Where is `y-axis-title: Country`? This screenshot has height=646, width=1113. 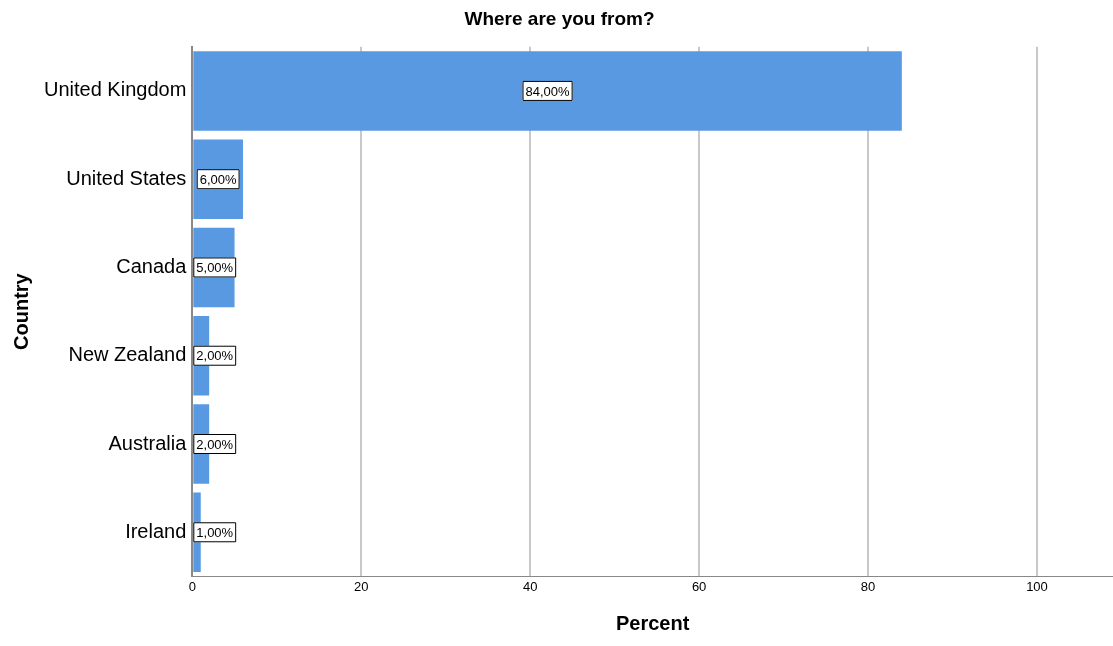
y-axis-title: Country is located at coordinates (20, 311).